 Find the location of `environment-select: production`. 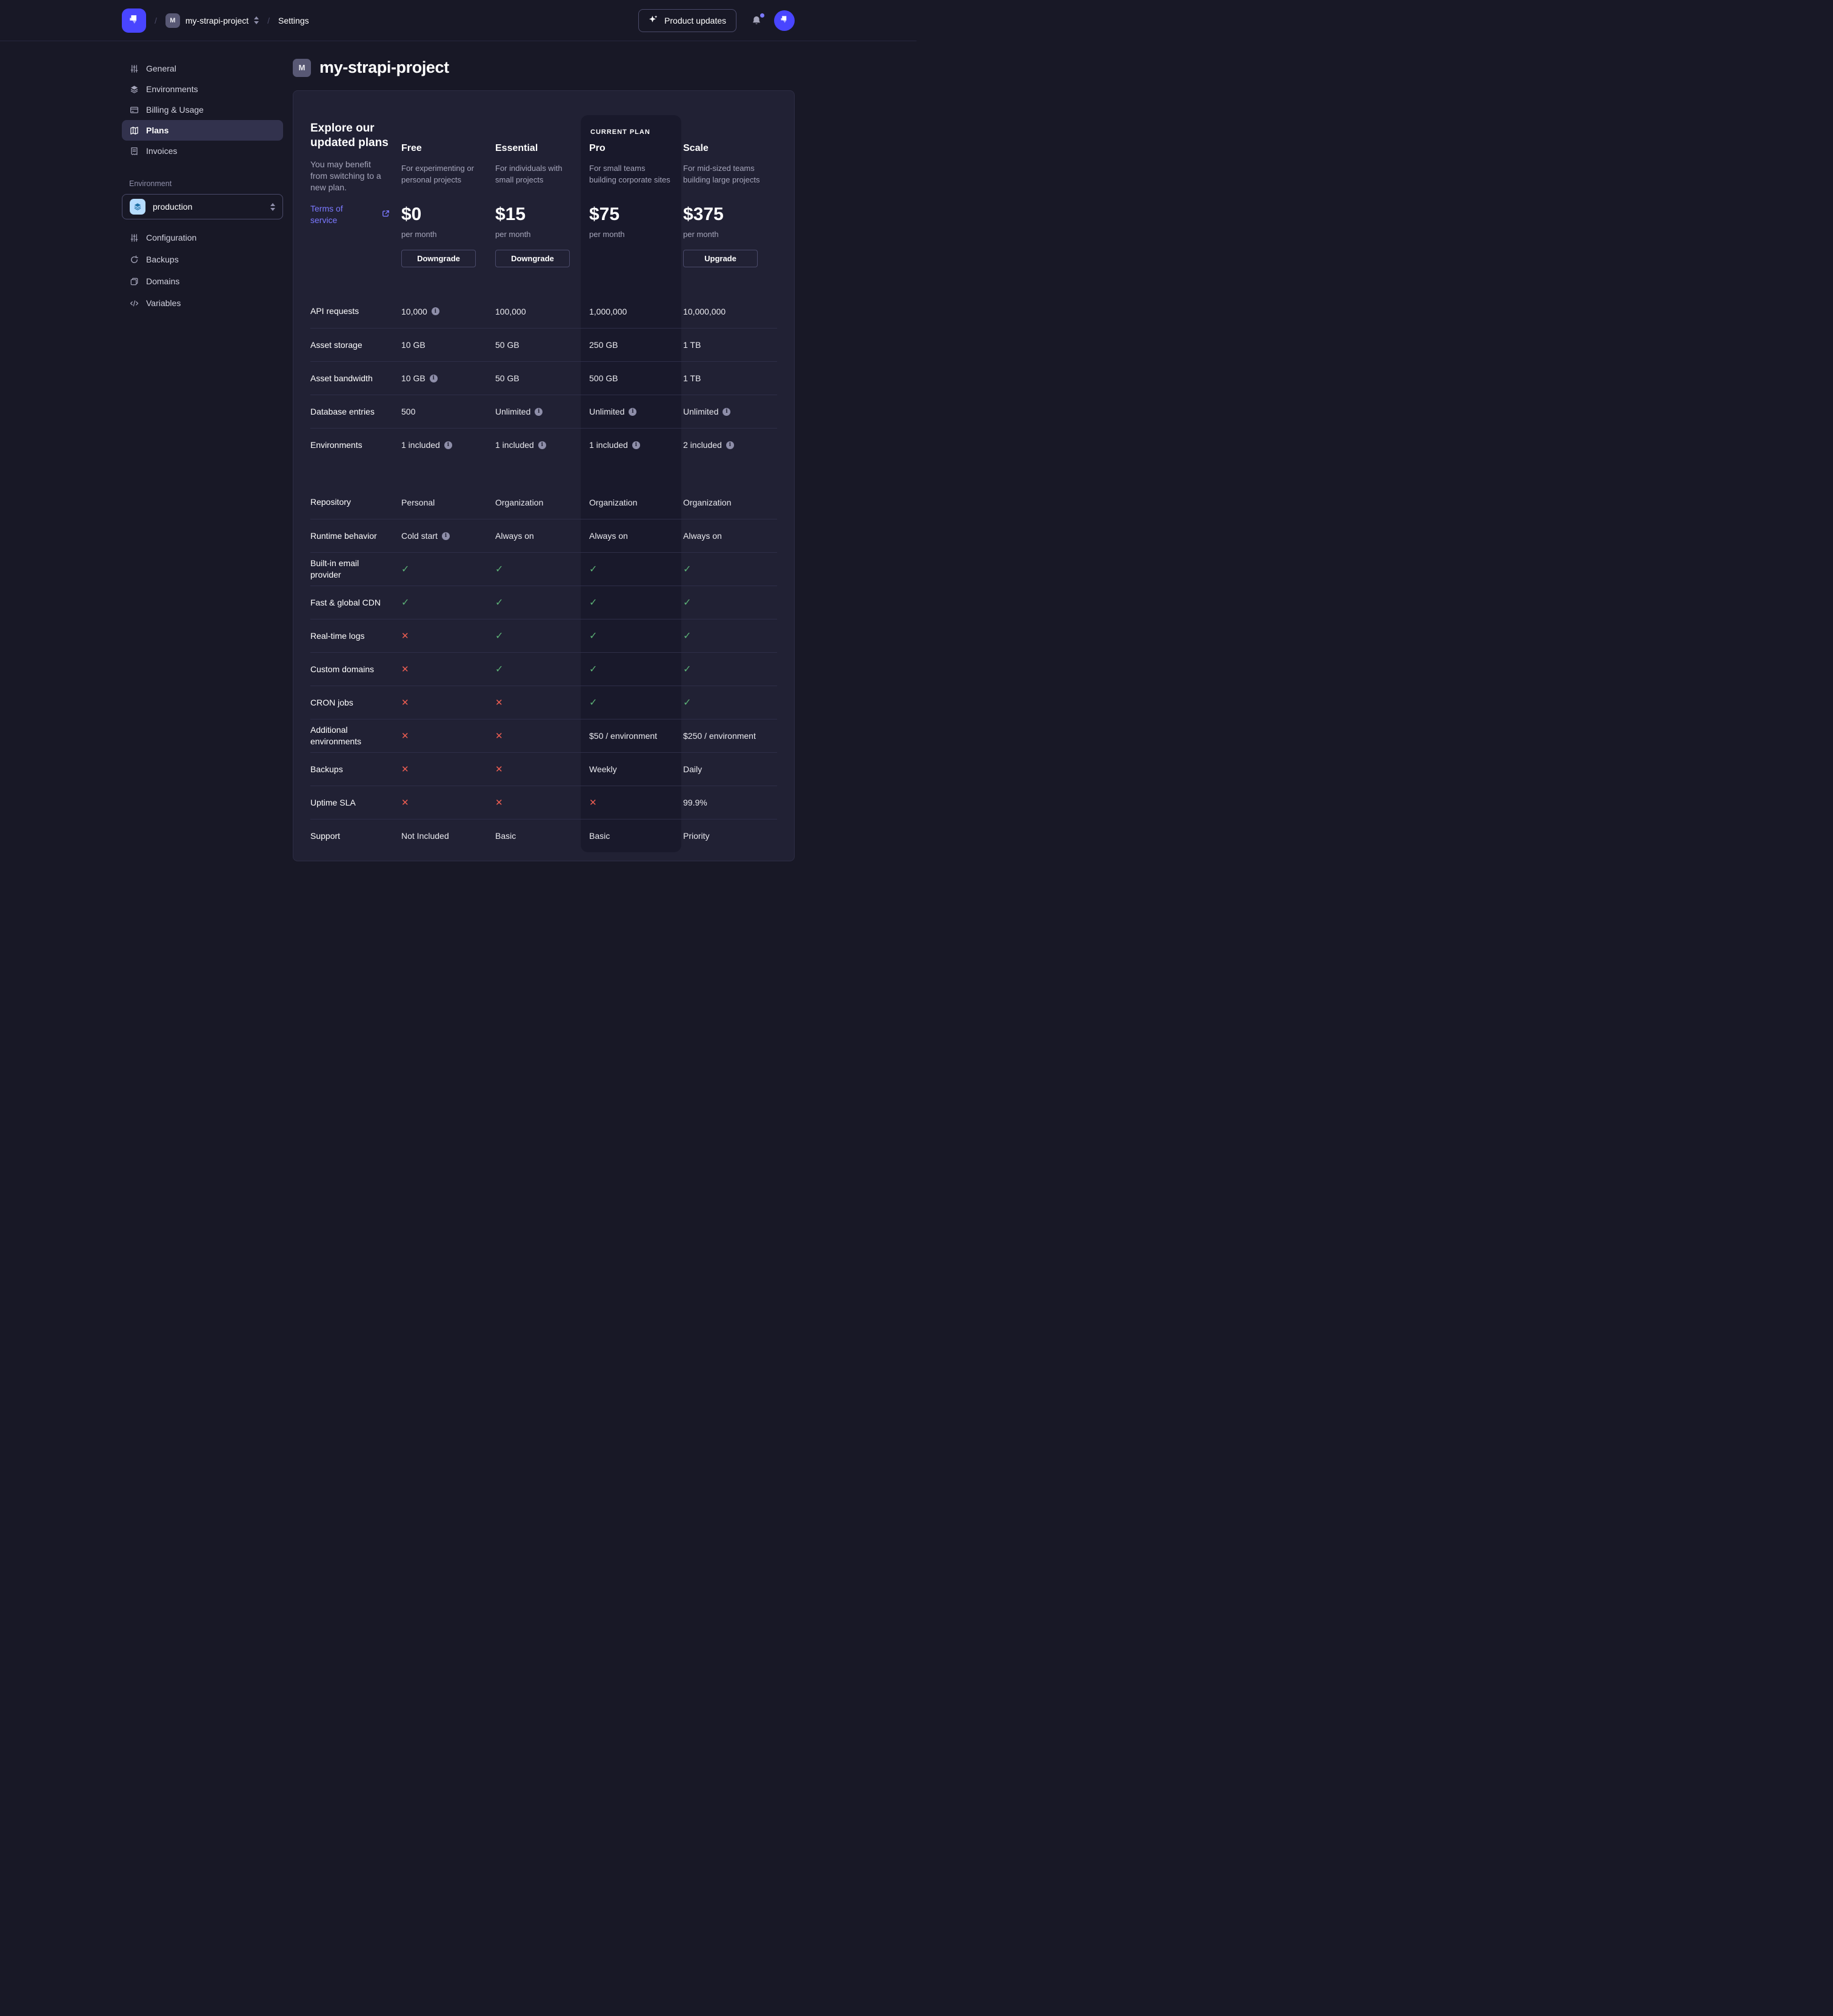

environment-select: production is located at coordinates (202, 206).